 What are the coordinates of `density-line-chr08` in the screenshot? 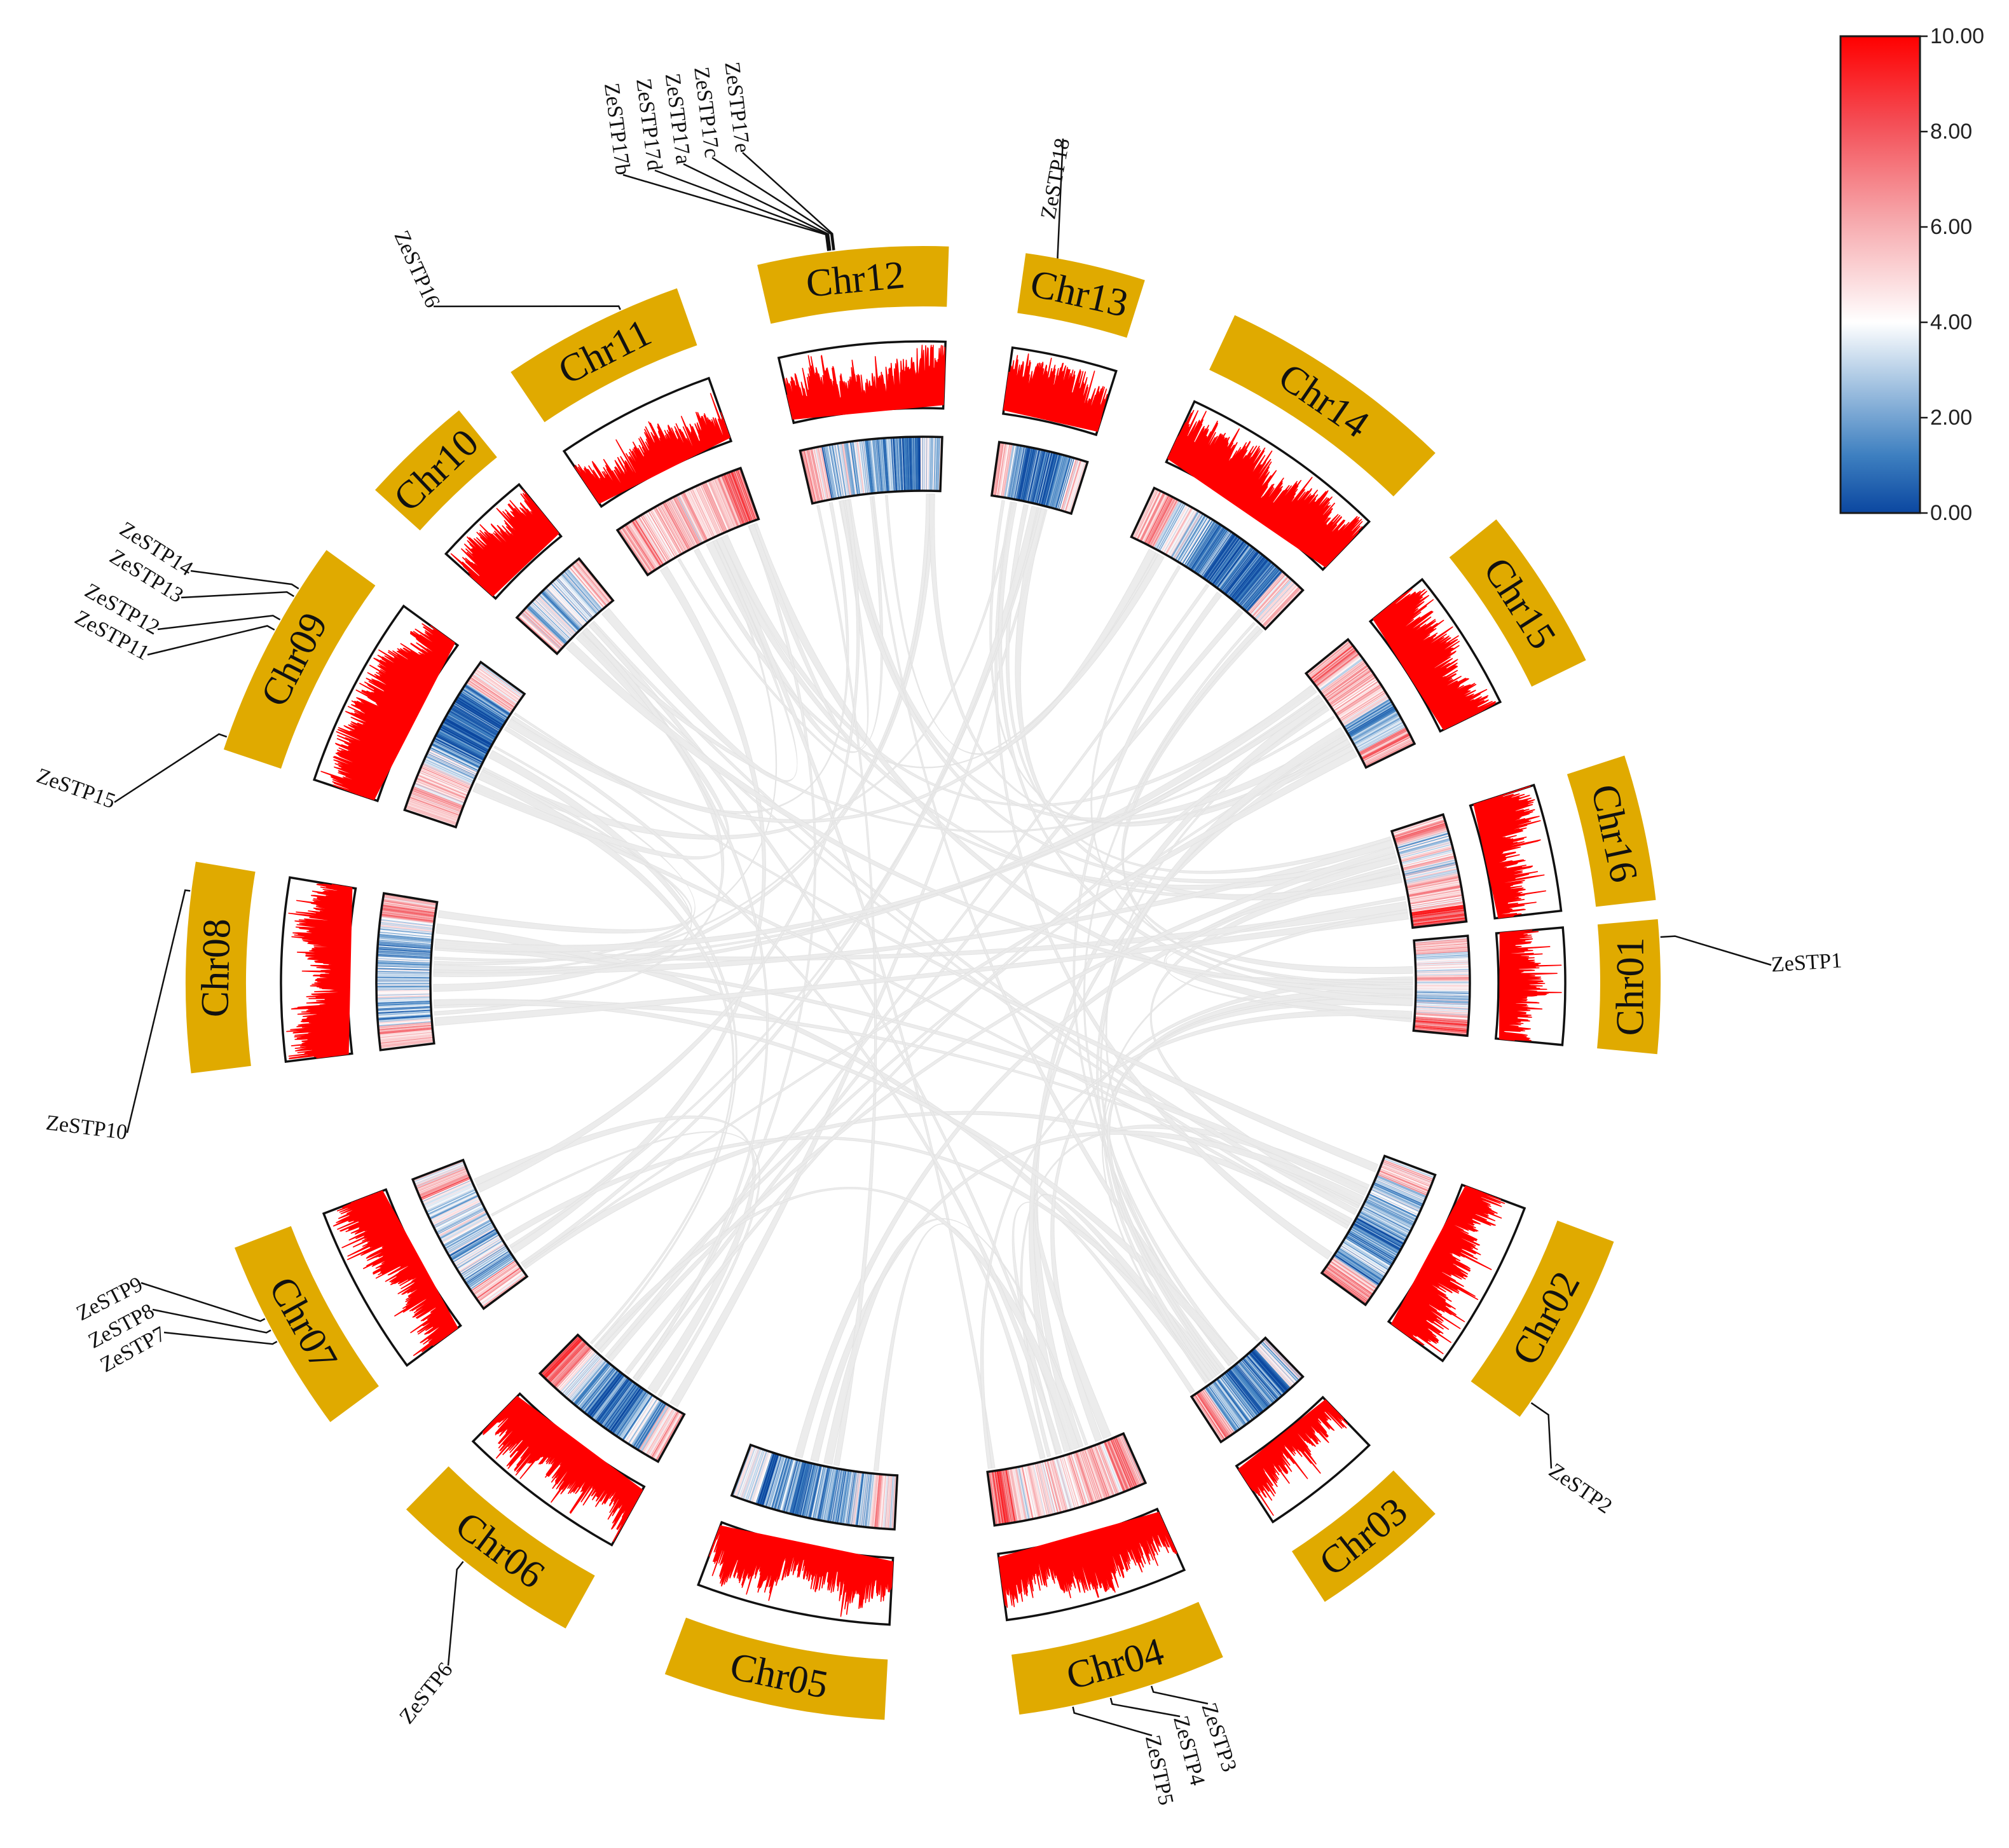 It's located at (319, 972).